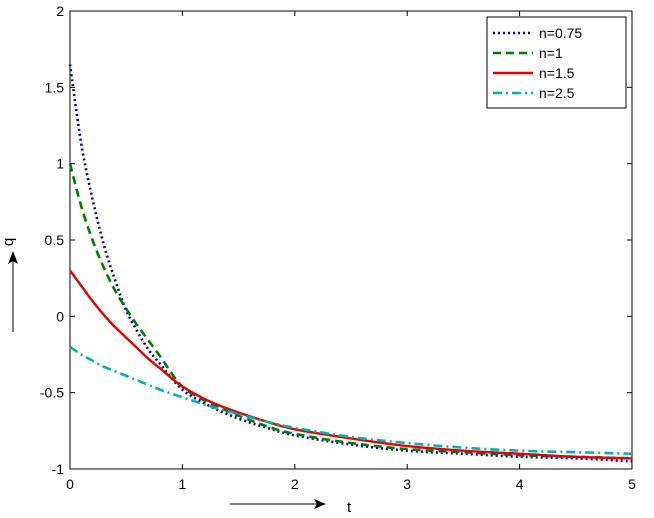 This screenshot has height=518, width=654. Describe the element at coordinates (295, 484) in the screenshot. I see `x-tick-label: 2` at that location.